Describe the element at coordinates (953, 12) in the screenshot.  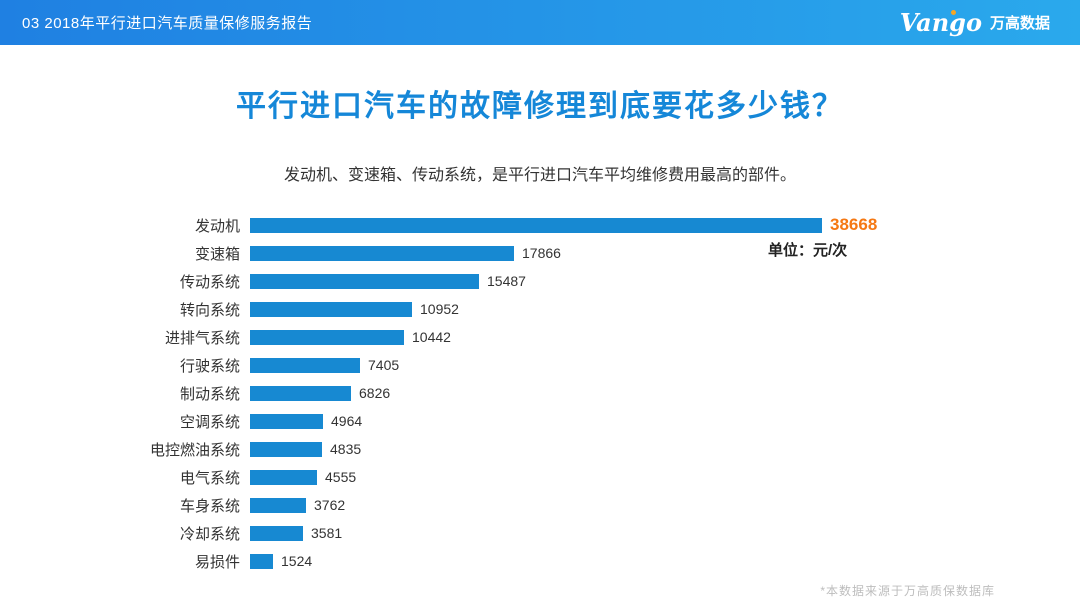
I see `logo-accent-dot-icon` at that location.